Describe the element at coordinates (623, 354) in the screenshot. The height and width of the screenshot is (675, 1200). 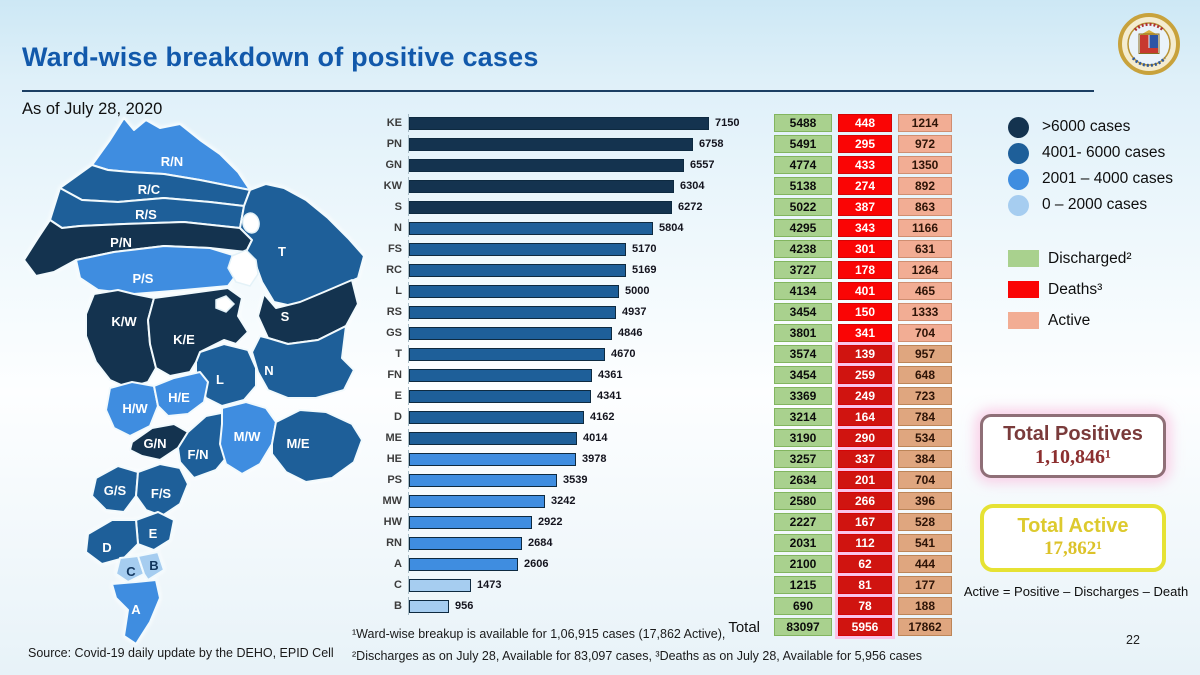
I see `positive-value: 4670` at that location.